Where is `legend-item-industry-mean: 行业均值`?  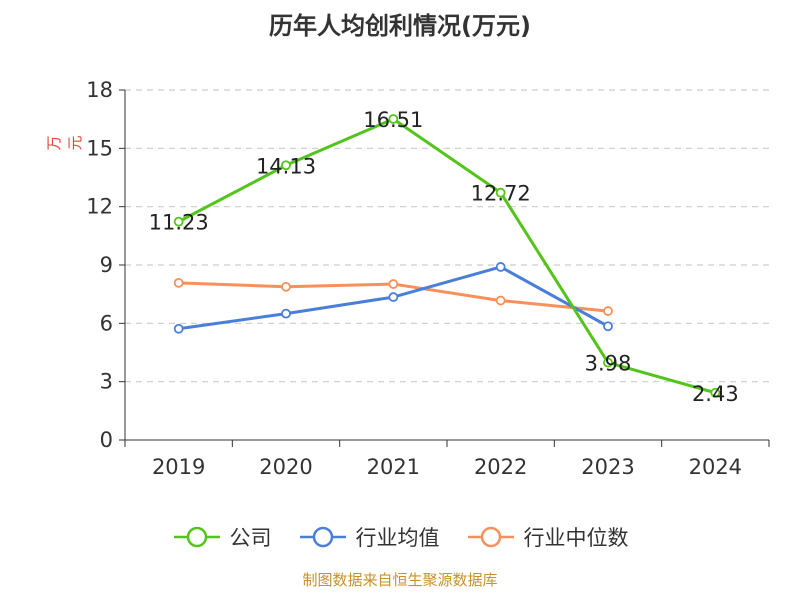 legend-item-industry-mean: 行业均值 is located at coordinates (369, 537).